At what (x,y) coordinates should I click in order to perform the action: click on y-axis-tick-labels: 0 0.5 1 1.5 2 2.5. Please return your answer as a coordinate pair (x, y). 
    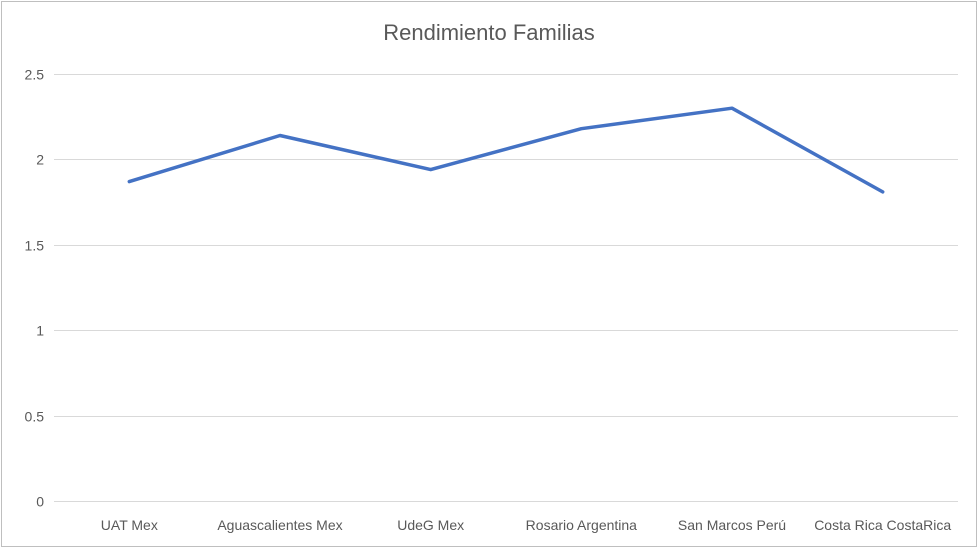
    Looking at the image, I should click on (35, 288).